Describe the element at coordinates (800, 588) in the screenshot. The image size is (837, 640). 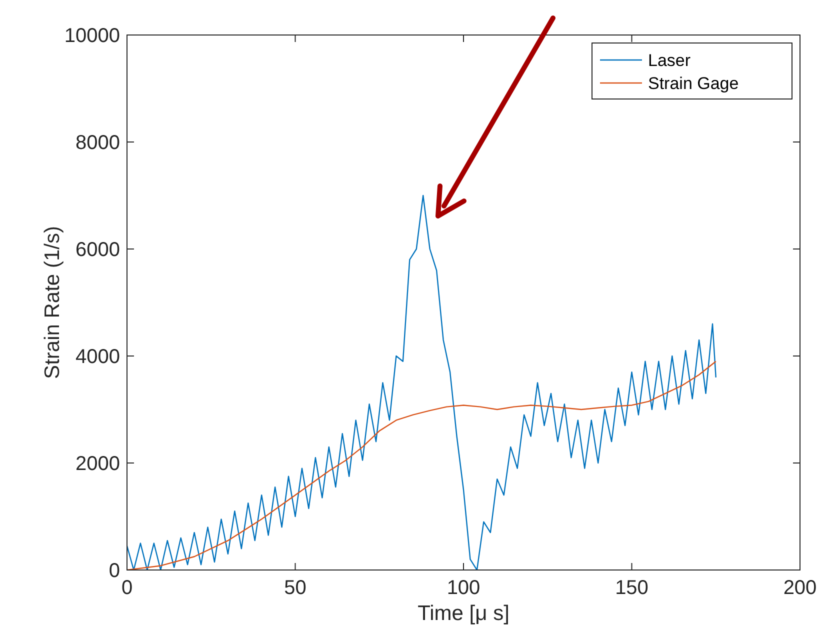
I see `x-tick-label: 200` at that location.